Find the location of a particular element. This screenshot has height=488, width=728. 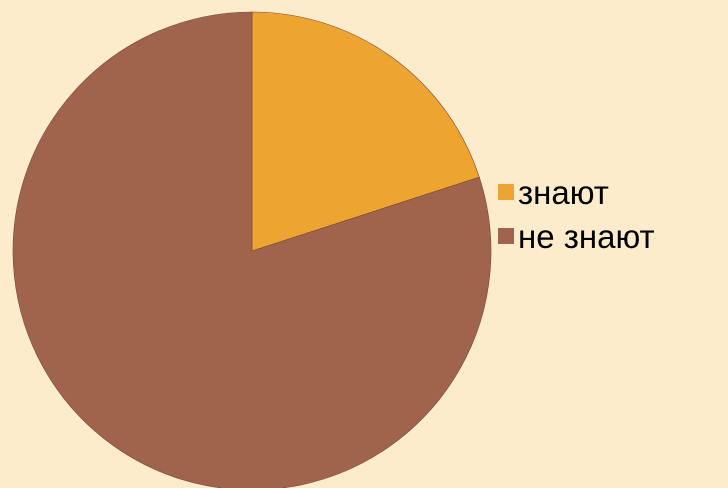

legend-label-0: знают is located at coordinates (563, 192).